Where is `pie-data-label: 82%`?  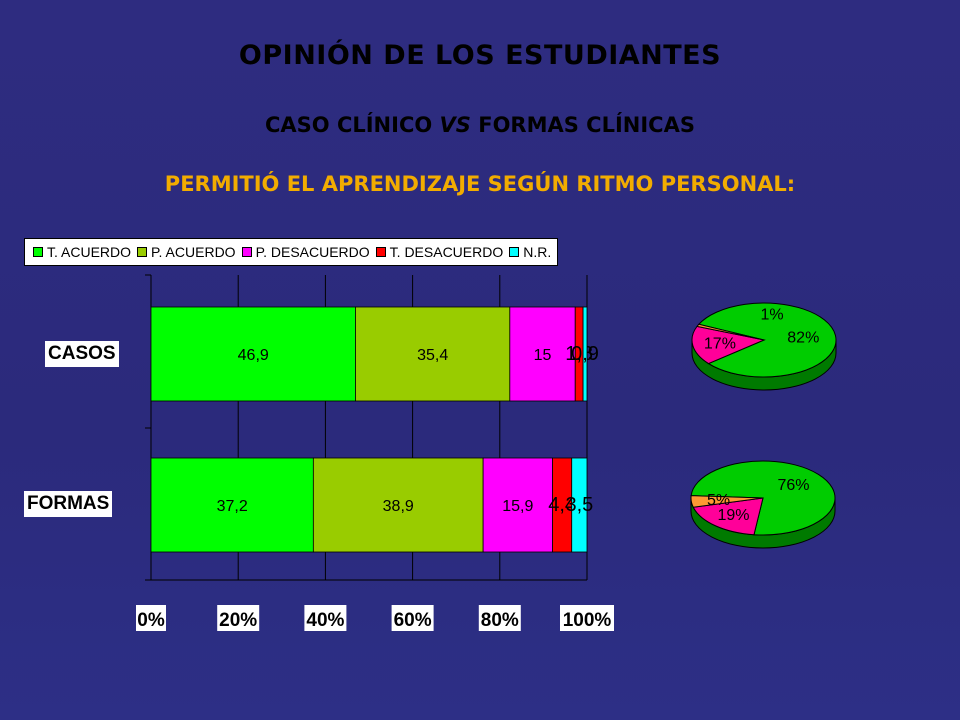
pie-data-label: 82% is located at coordinates (803, 337).